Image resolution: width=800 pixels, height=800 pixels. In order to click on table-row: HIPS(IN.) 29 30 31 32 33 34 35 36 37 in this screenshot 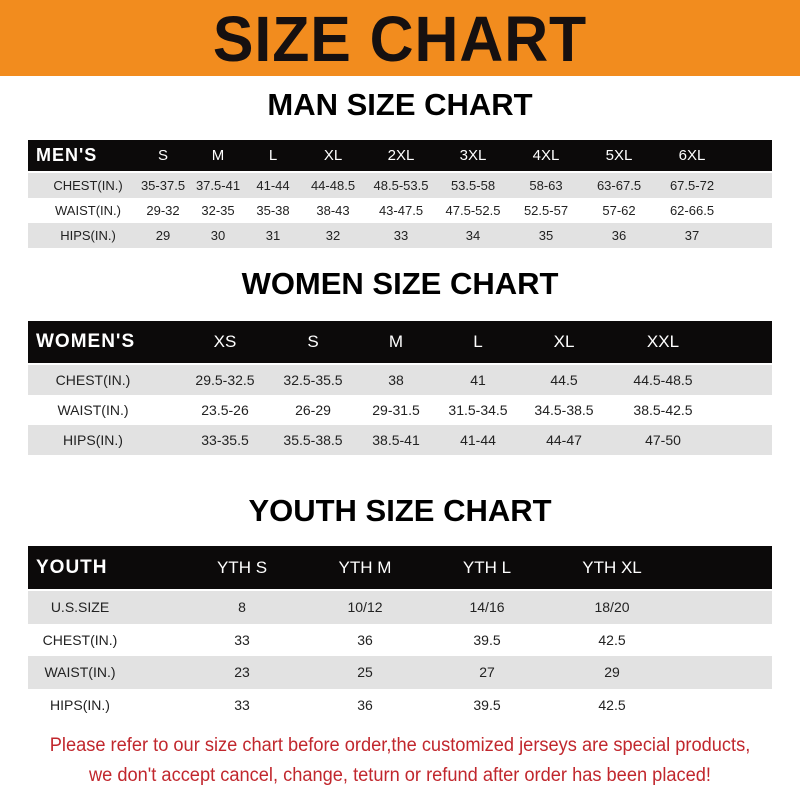, I will do `click(400, 235)`.